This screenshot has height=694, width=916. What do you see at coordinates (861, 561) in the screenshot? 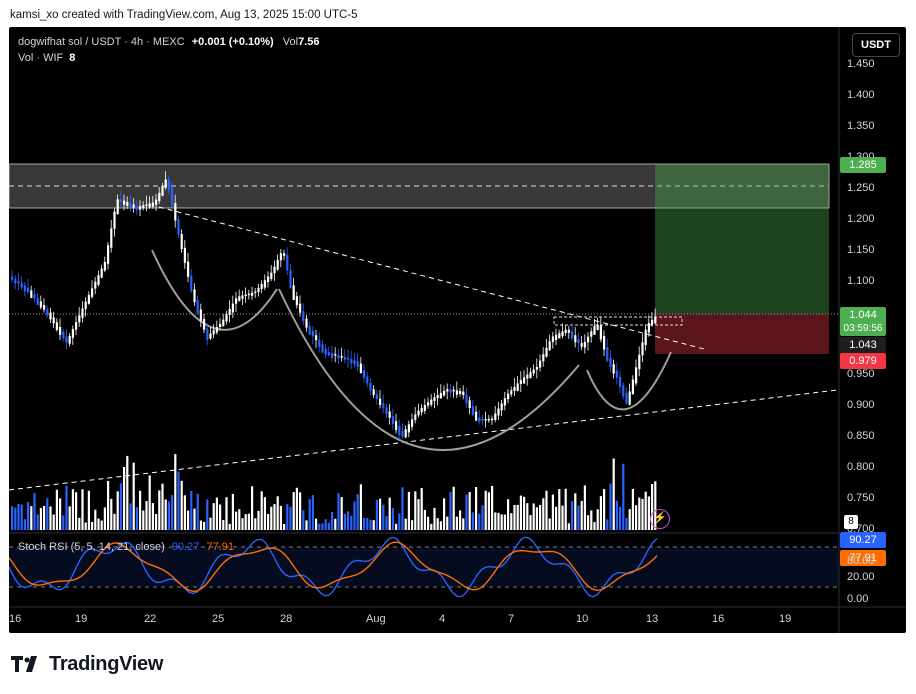
I see `stoch-axis-label: 80.00` at bounding box center [861, 561].